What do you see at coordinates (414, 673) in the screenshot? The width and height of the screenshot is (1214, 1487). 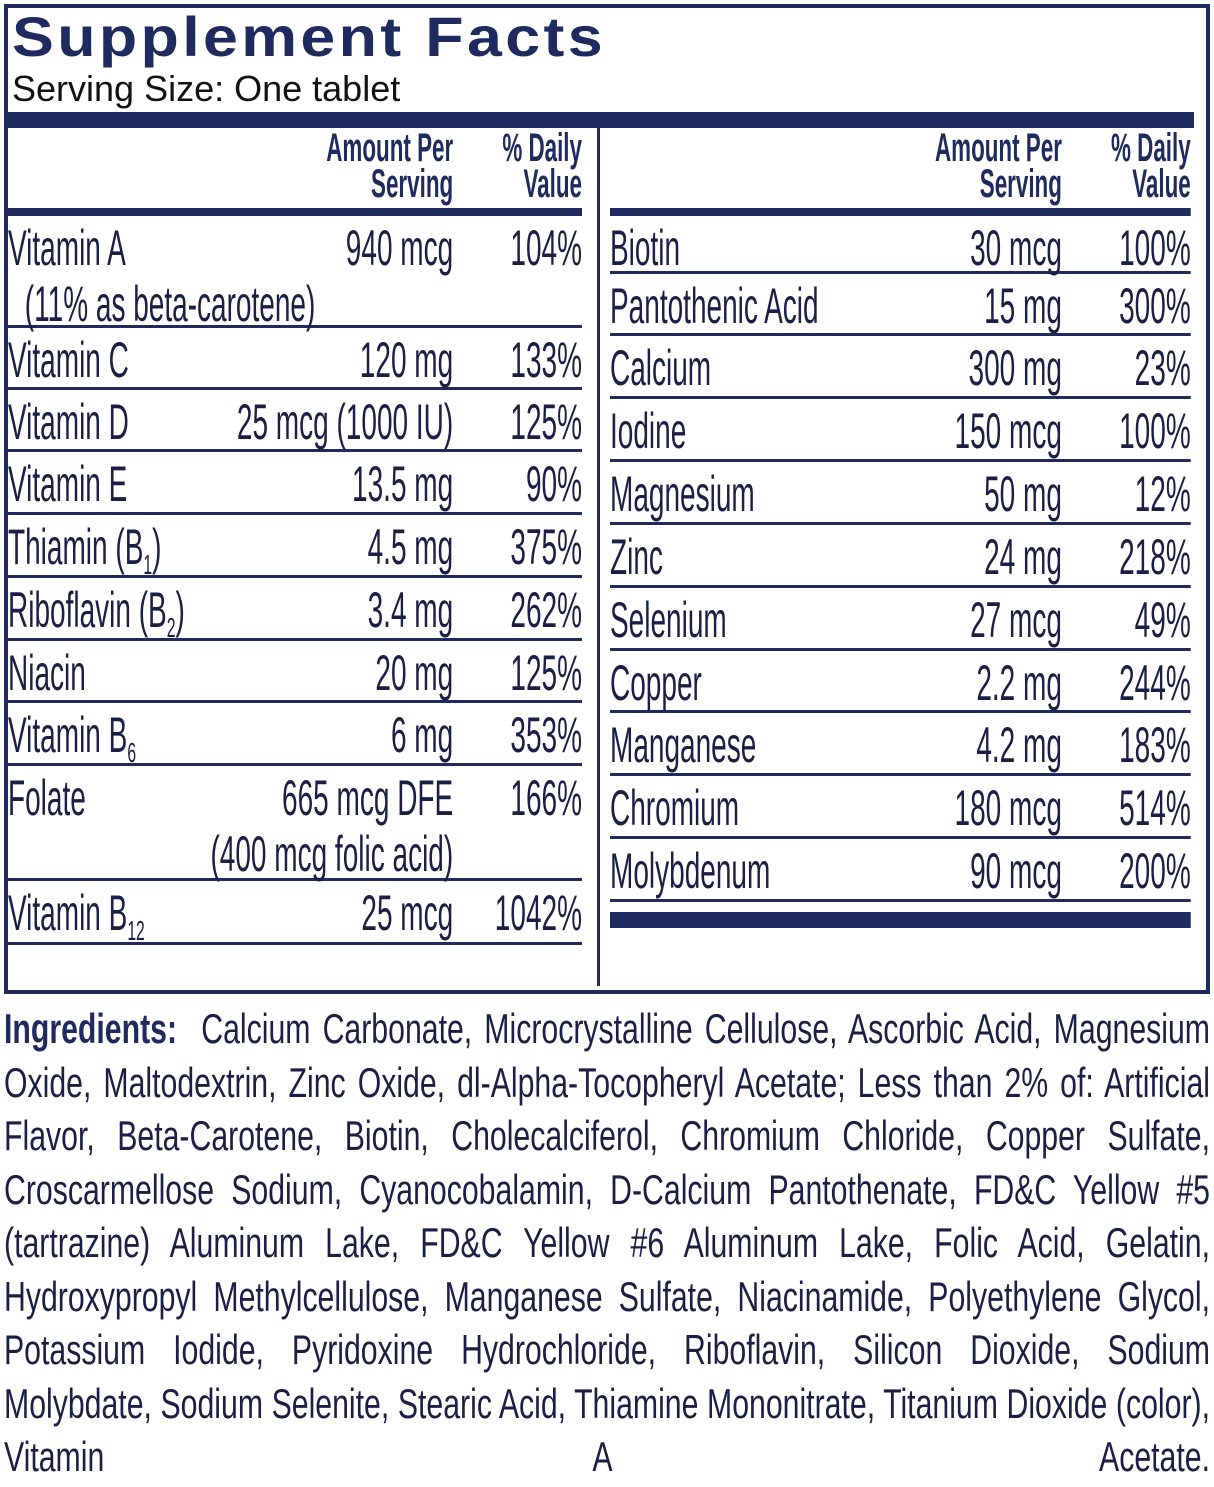 I see `nutrient-amount: 20 mg` at bounding box center [414, 673].